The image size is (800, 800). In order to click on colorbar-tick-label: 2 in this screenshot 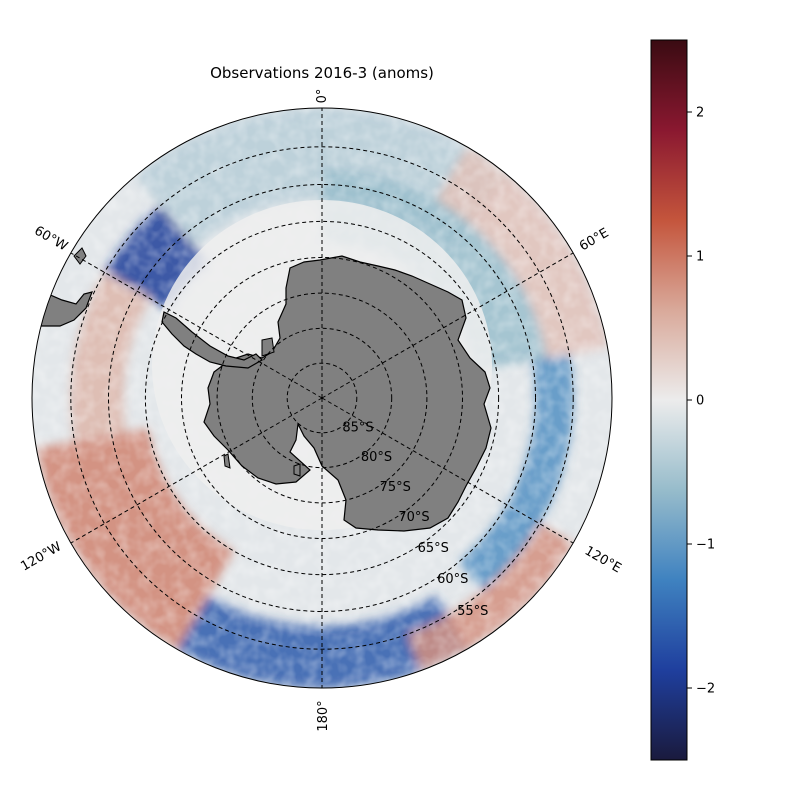, I will do `click(700, 113)`.